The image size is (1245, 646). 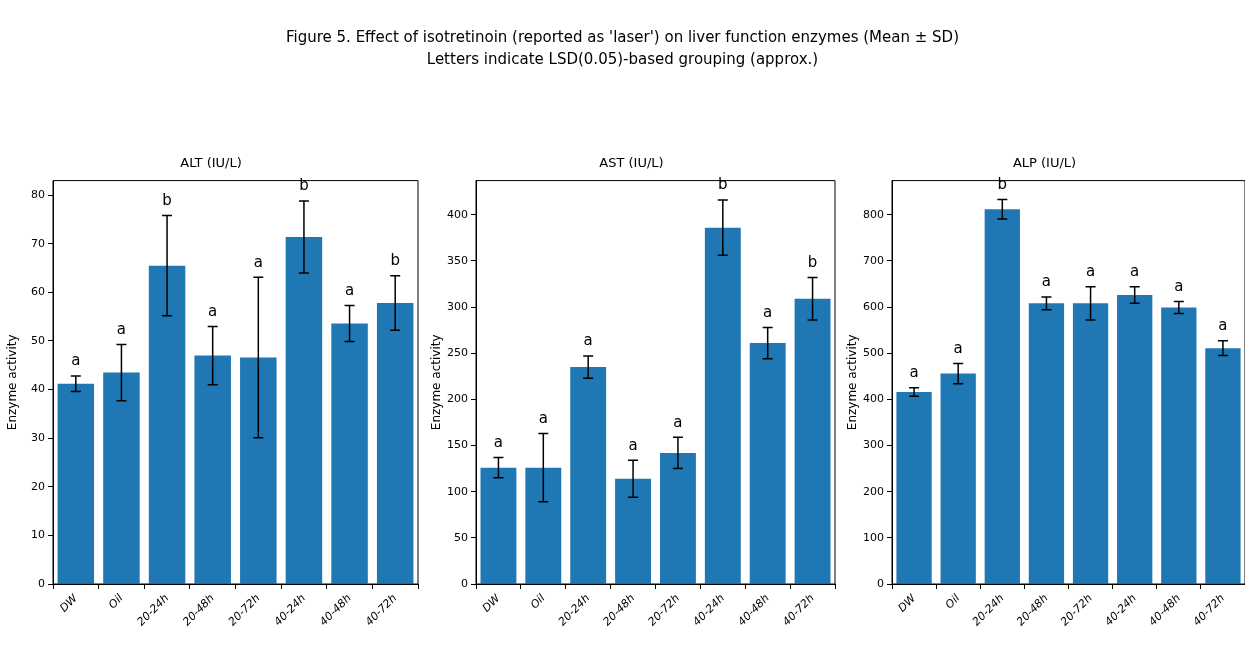 I want to click on y-tick-label: 60, so click(x=38, y=292).